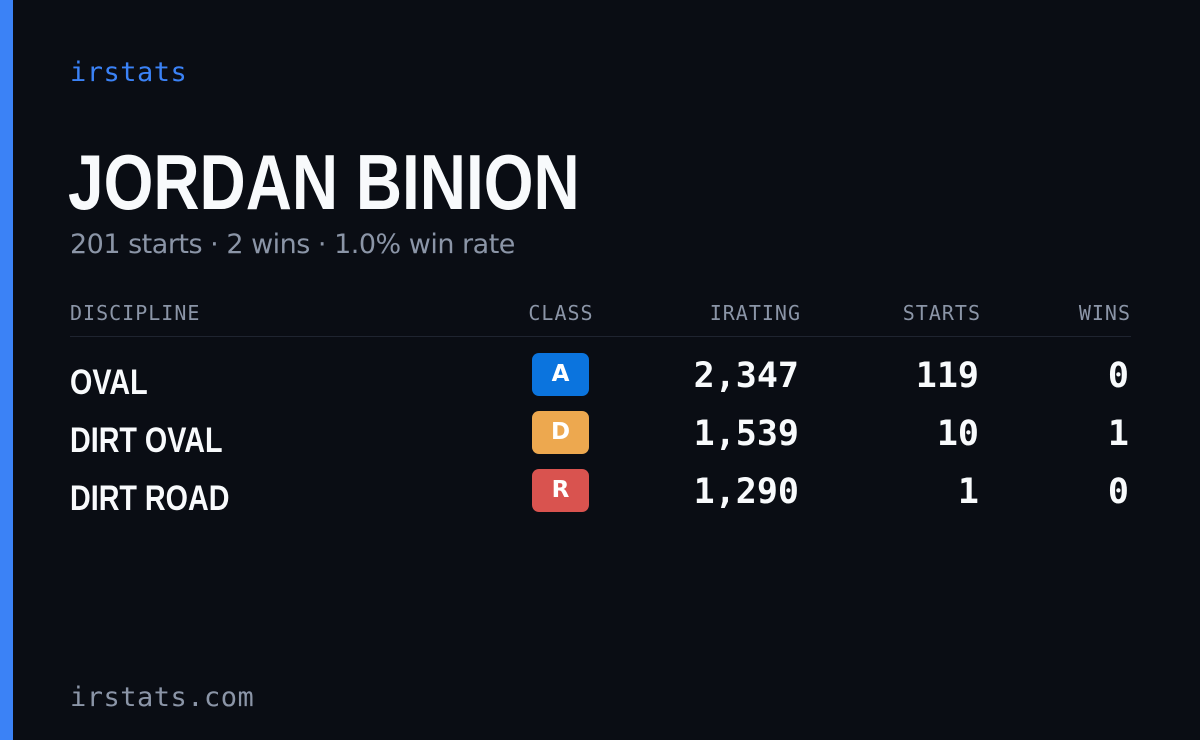 Image resolution: width=1200 pixels, height=740 pixels. What do you see at coordinates (146, 440) in the screenshot?
I see `discipline-name: DIRT OVAL` at bounding box center [146, 440].